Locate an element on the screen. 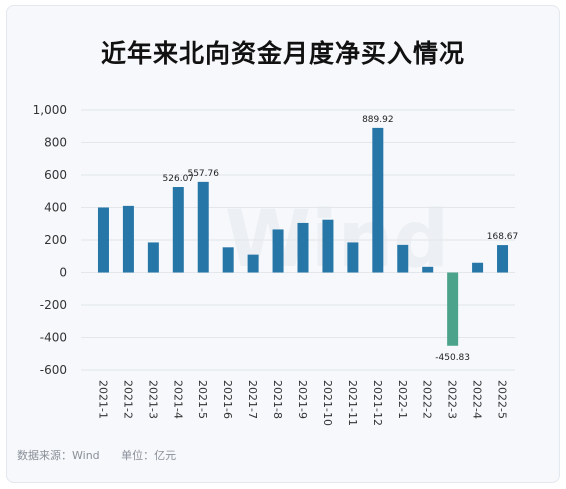 Image resolution: width=566 pixels, height=489 pixels. source-note: 数据来源：Wind is located at coordinates (58, 455).